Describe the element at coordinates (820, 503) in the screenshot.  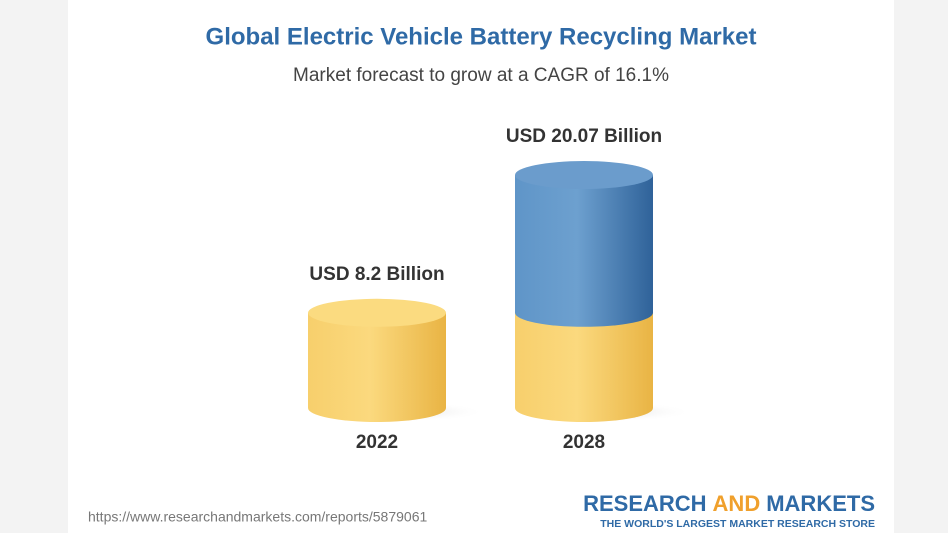
I see `logo-word: MARKETS` at that location.